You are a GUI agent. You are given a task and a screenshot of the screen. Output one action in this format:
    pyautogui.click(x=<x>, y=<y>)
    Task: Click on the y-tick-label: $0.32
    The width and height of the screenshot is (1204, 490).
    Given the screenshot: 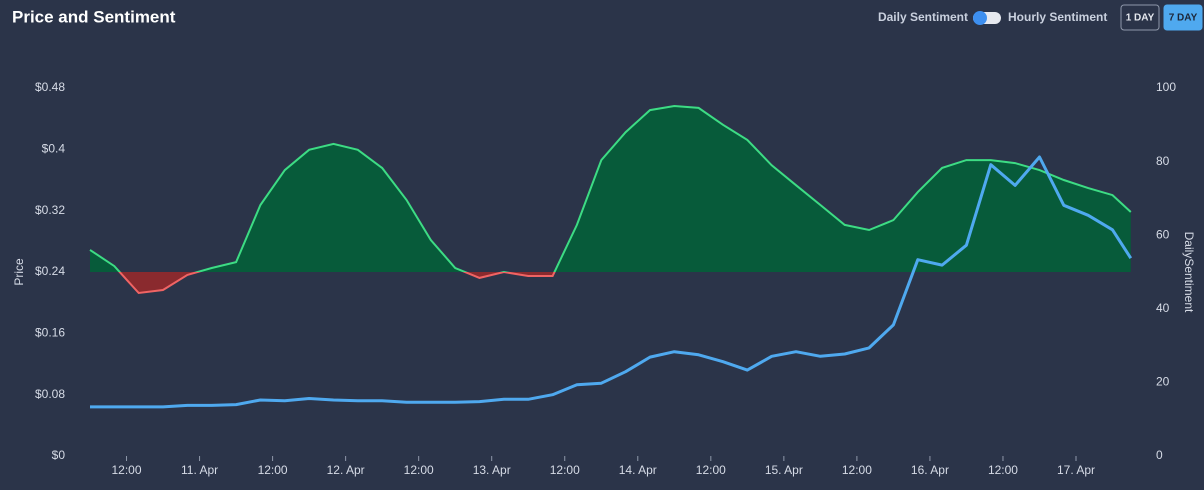 What is the action you would take?
    pyautogui.click(x=50, y=210)
    